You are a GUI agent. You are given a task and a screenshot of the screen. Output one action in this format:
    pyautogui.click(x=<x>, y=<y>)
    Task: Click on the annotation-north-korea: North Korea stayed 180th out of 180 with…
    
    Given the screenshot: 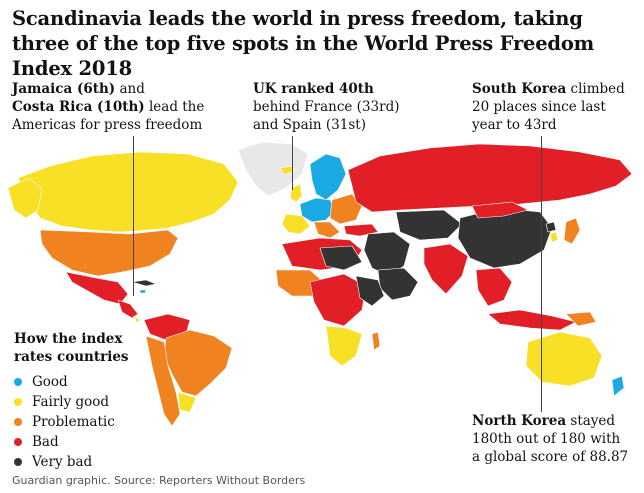 What is the action you would take?
    pyautogui.click(x=550, y=439)
    